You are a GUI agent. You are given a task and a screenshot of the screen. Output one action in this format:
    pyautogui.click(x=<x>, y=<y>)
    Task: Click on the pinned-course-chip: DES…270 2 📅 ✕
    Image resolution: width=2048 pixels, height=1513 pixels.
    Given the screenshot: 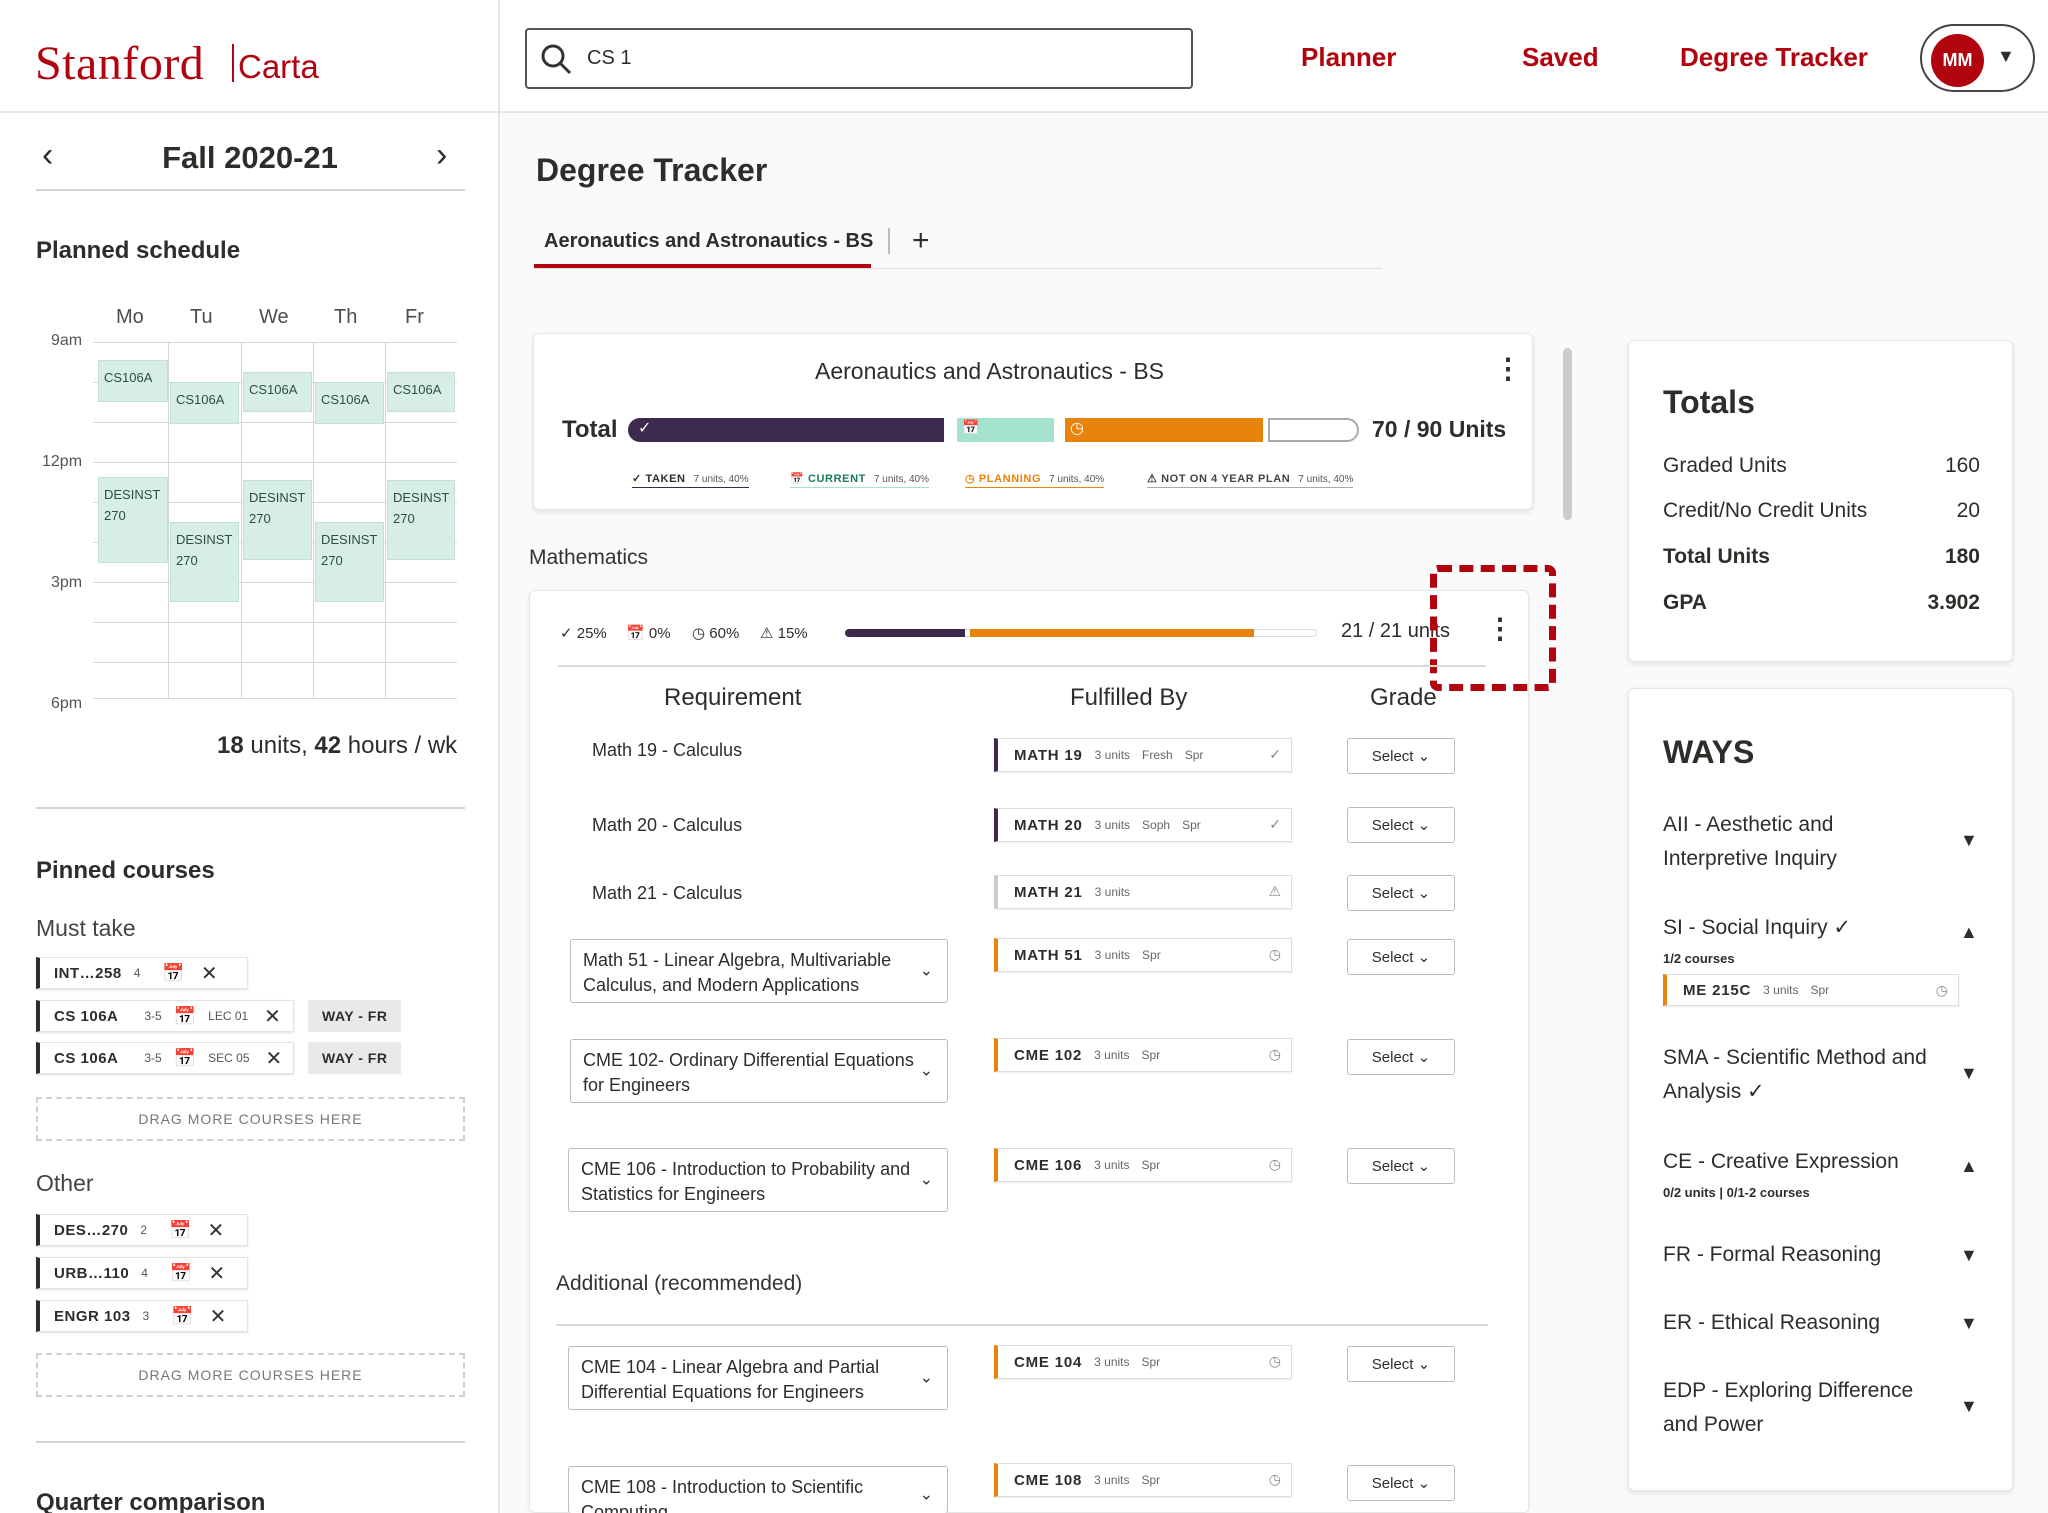 What is the action you would take?
    pyautogui.click(x=142, y=1230)
    